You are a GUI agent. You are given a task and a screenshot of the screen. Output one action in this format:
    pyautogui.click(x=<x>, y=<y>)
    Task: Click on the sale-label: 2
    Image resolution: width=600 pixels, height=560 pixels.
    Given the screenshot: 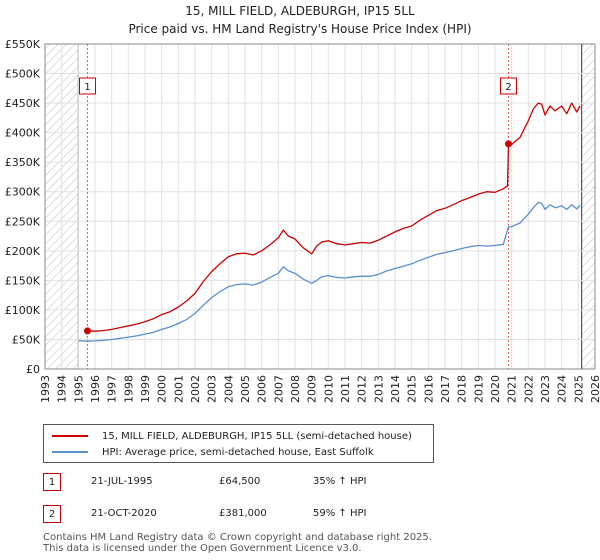 What is the action you would take?
    pyautogui.click(x=508, y=87)
    